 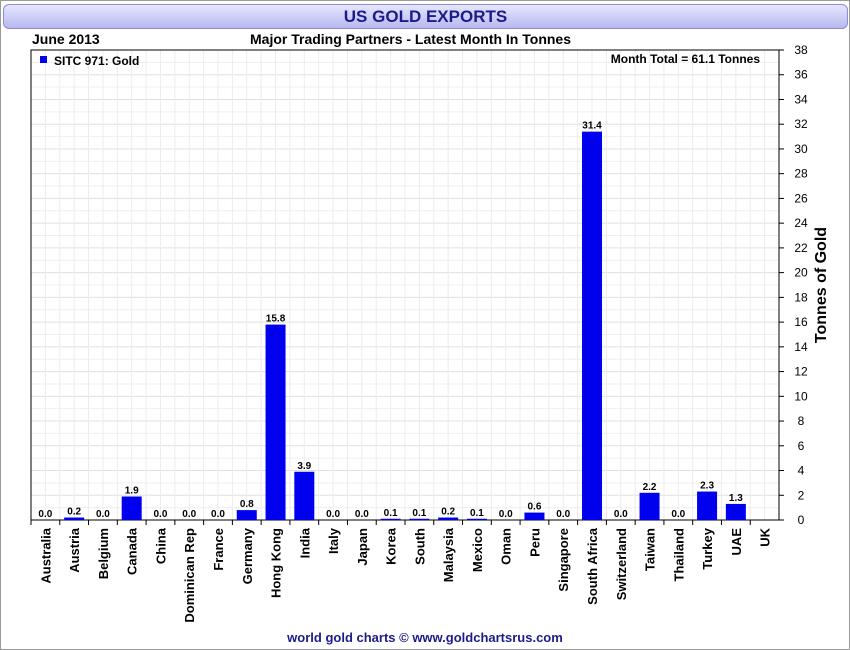 What do you see at coordinates (801, 50) in the screenshot?
I see `y-tick-label: 38` at bounding box center [801, 50].